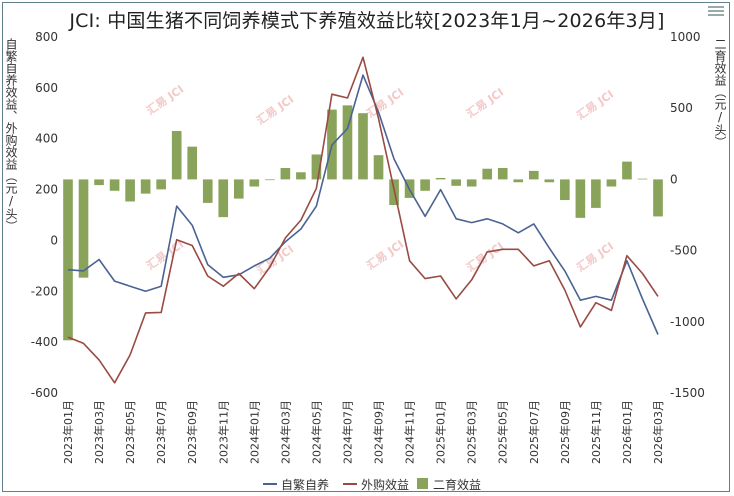  Describe the element at coordinates (130, 432) in the screenshot. I see `x-tick-label: 2023年05月` at that location.